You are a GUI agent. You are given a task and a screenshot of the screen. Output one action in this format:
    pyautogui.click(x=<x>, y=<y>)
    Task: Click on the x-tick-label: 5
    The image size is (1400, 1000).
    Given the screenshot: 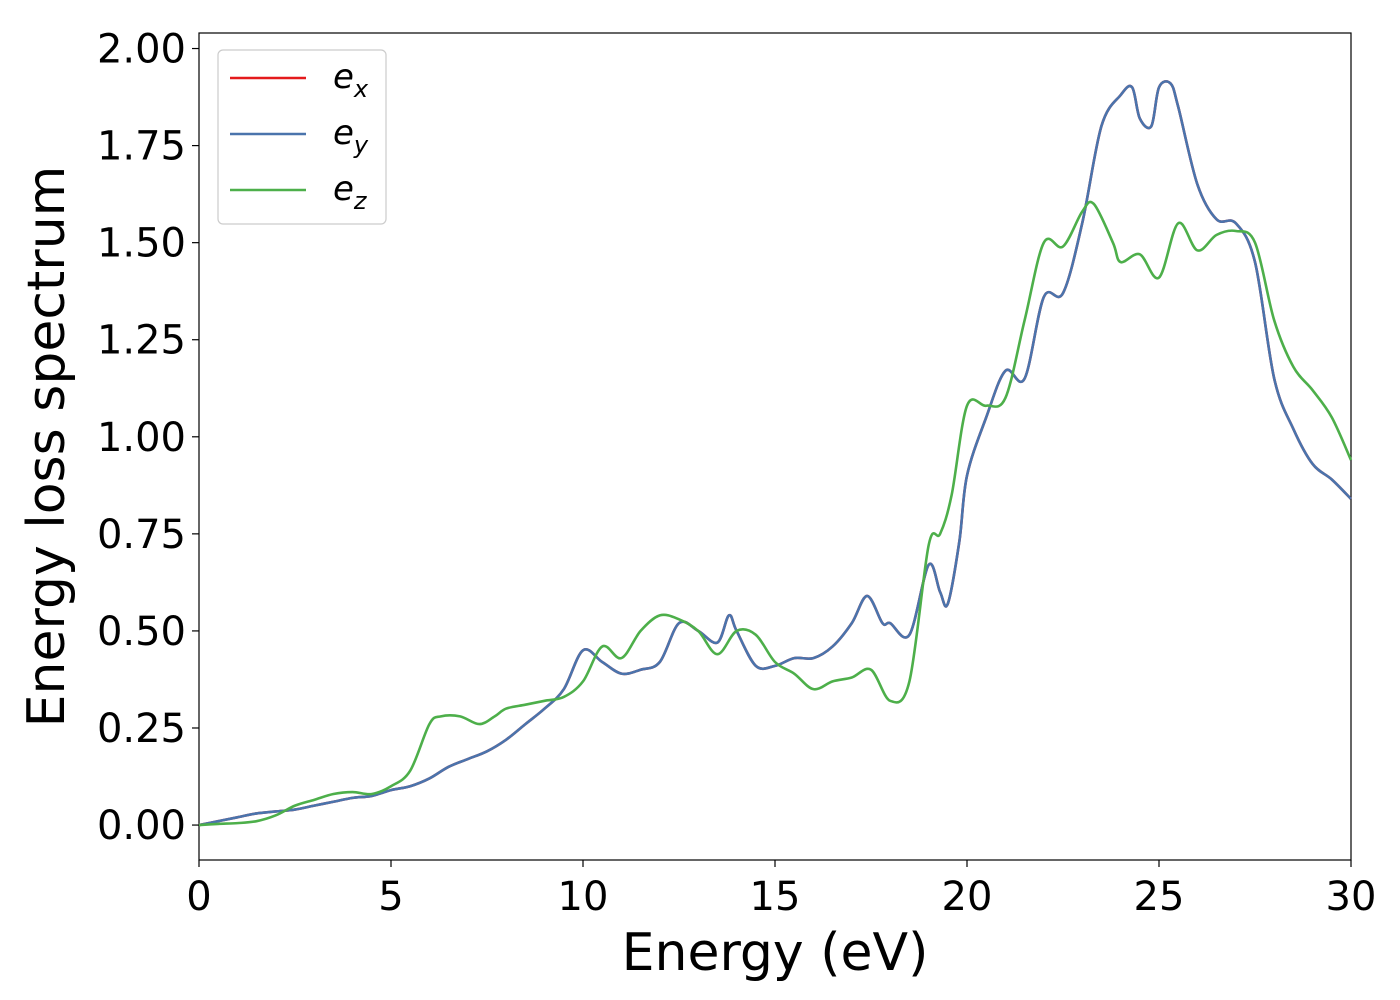 What is the action you would take?
    pyautogui.click(x=390, y=897)
    